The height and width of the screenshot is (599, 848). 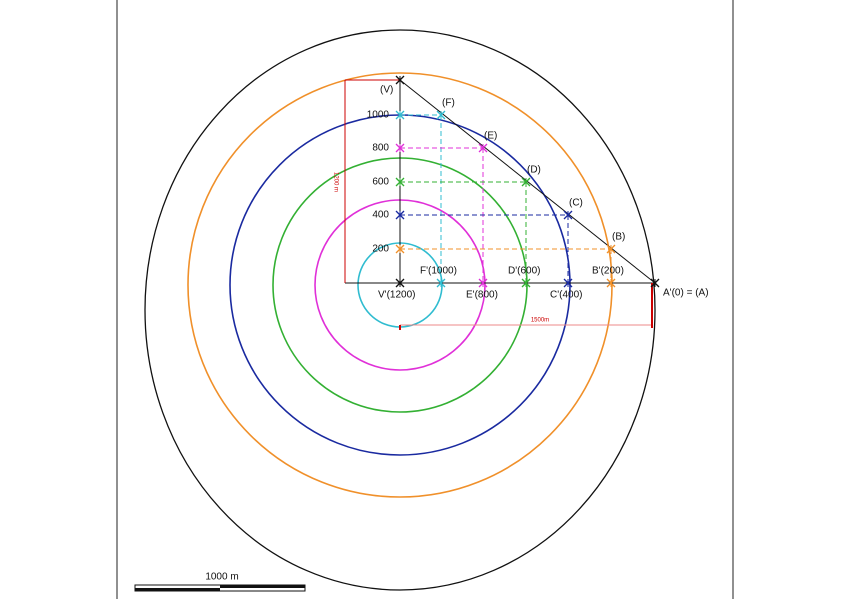 I want to click on base-label: B'(200), so click(x=608, y=271).